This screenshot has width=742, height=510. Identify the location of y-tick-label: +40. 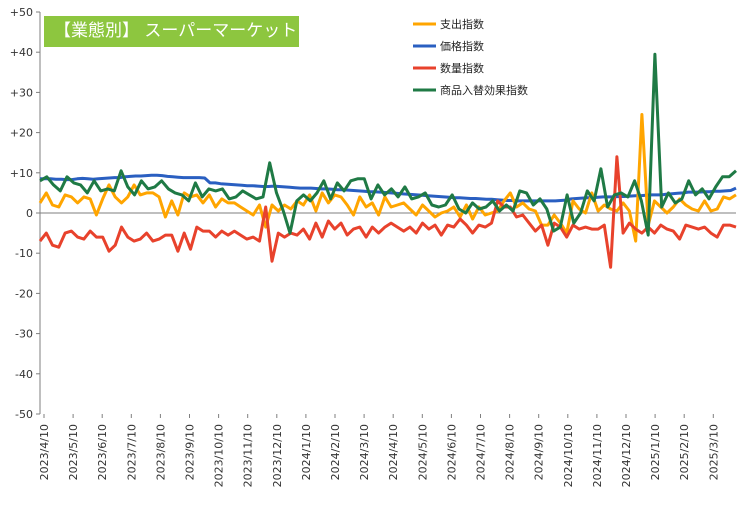
(21, 52).